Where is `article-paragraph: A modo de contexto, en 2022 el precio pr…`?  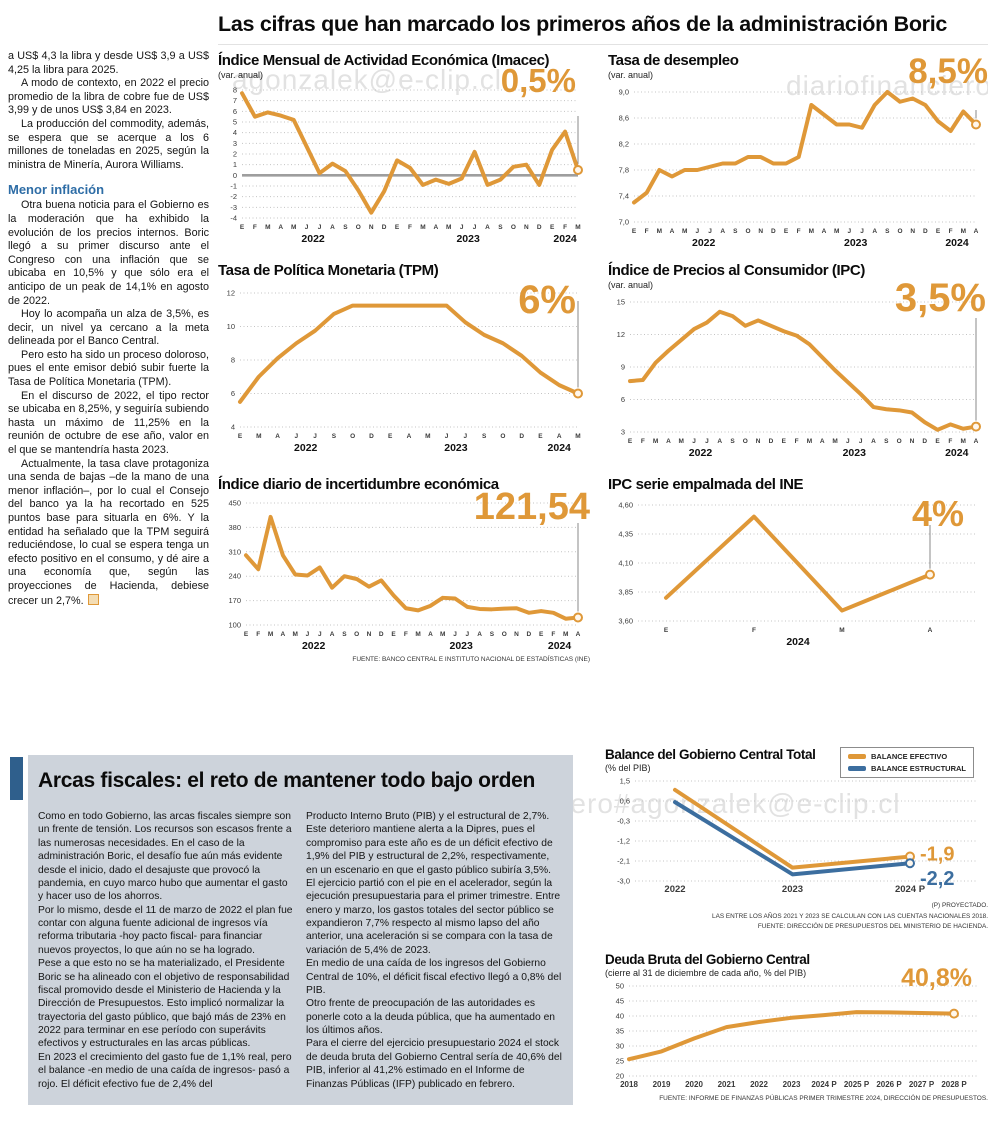 article-paragraph: A modo de contexto, en 2022 el precio pr… is located at coordinates (108, 97).